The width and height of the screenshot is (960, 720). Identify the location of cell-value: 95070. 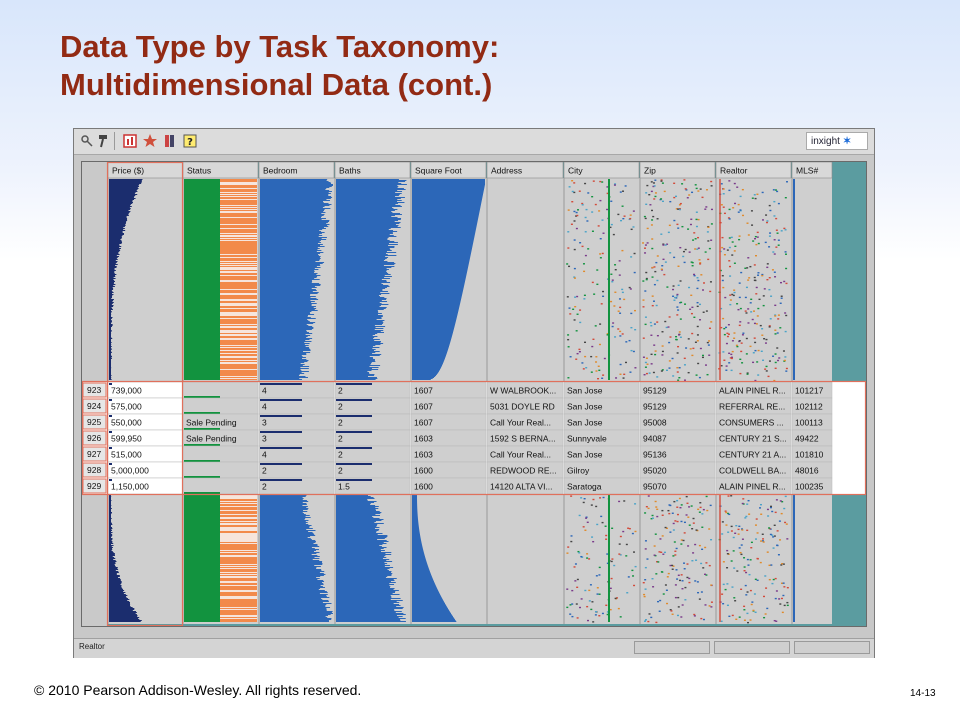
(655, 487).